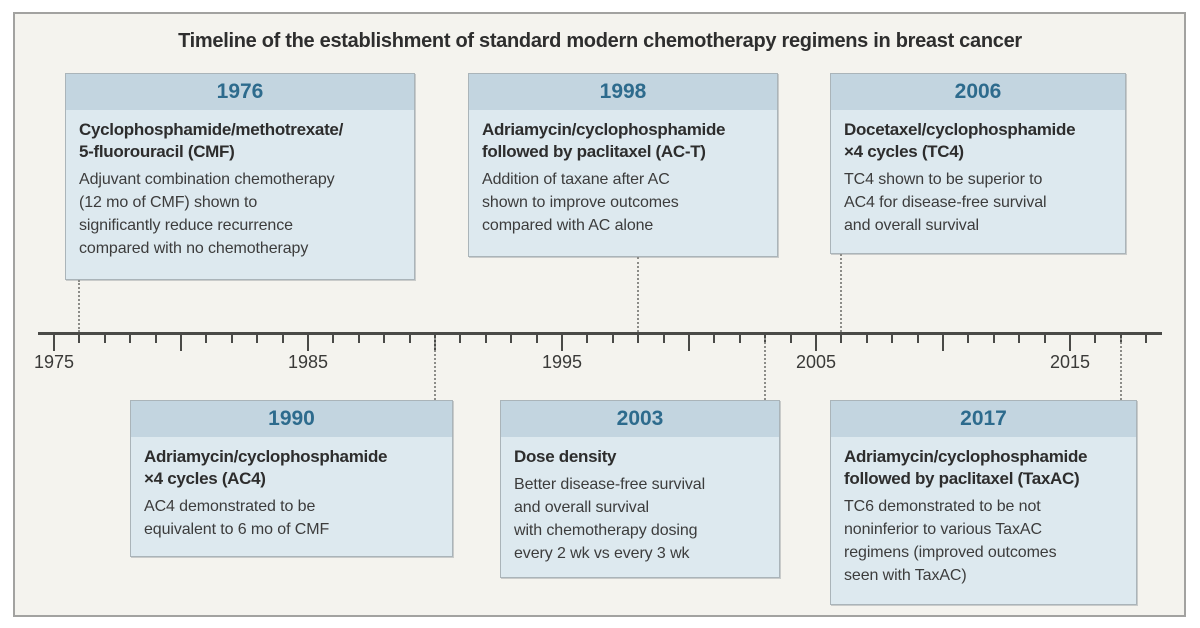  I want to click on timeline-axis, so click(600, 333).